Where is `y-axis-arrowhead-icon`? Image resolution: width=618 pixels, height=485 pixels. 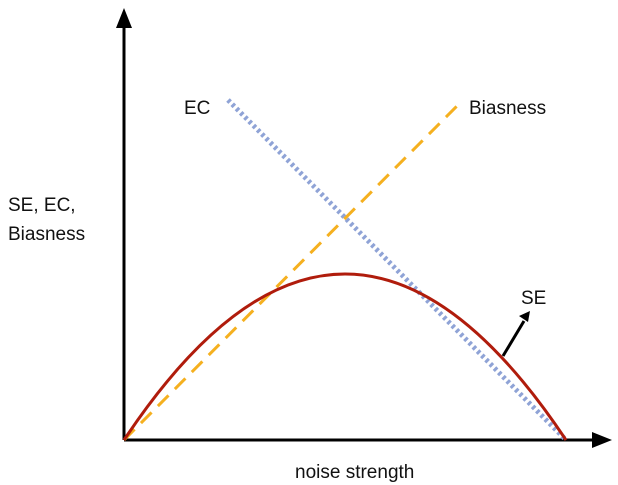
y-axis-arrowhead-icon is located at coordinates (124, 18).